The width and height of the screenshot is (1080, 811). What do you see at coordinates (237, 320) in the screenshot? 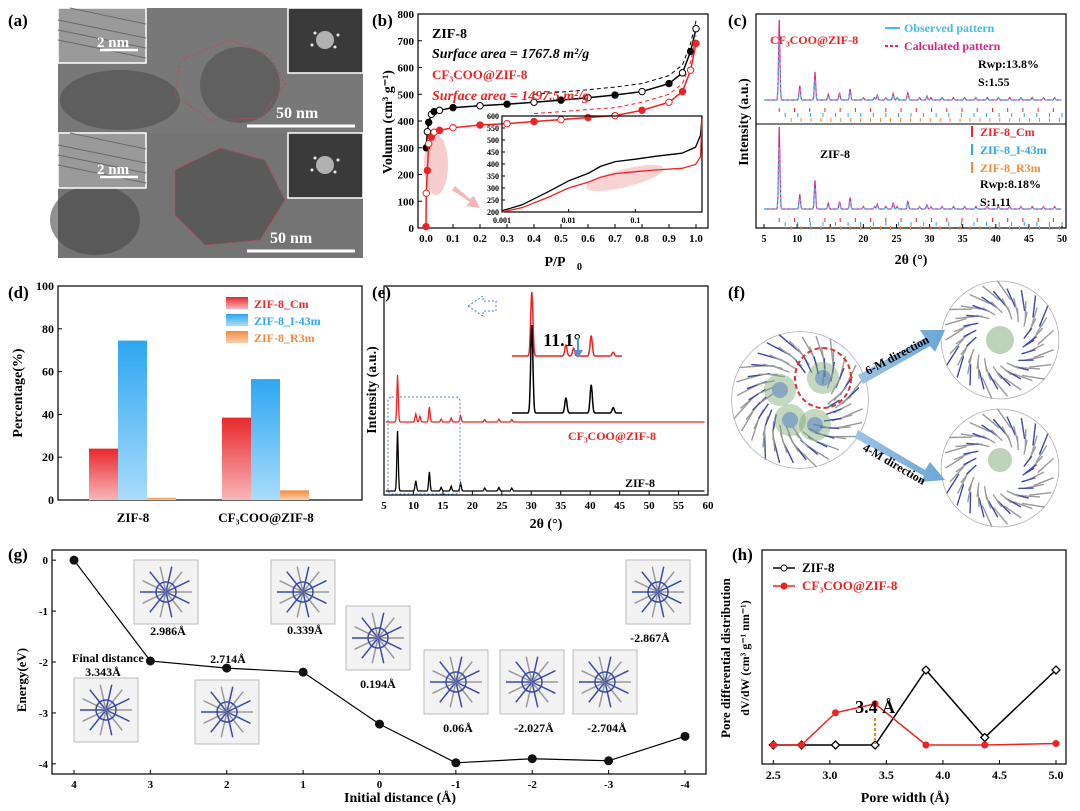
I see `legend-swatch-ZIF-8_I-43m` at bounding box center [237, 320].